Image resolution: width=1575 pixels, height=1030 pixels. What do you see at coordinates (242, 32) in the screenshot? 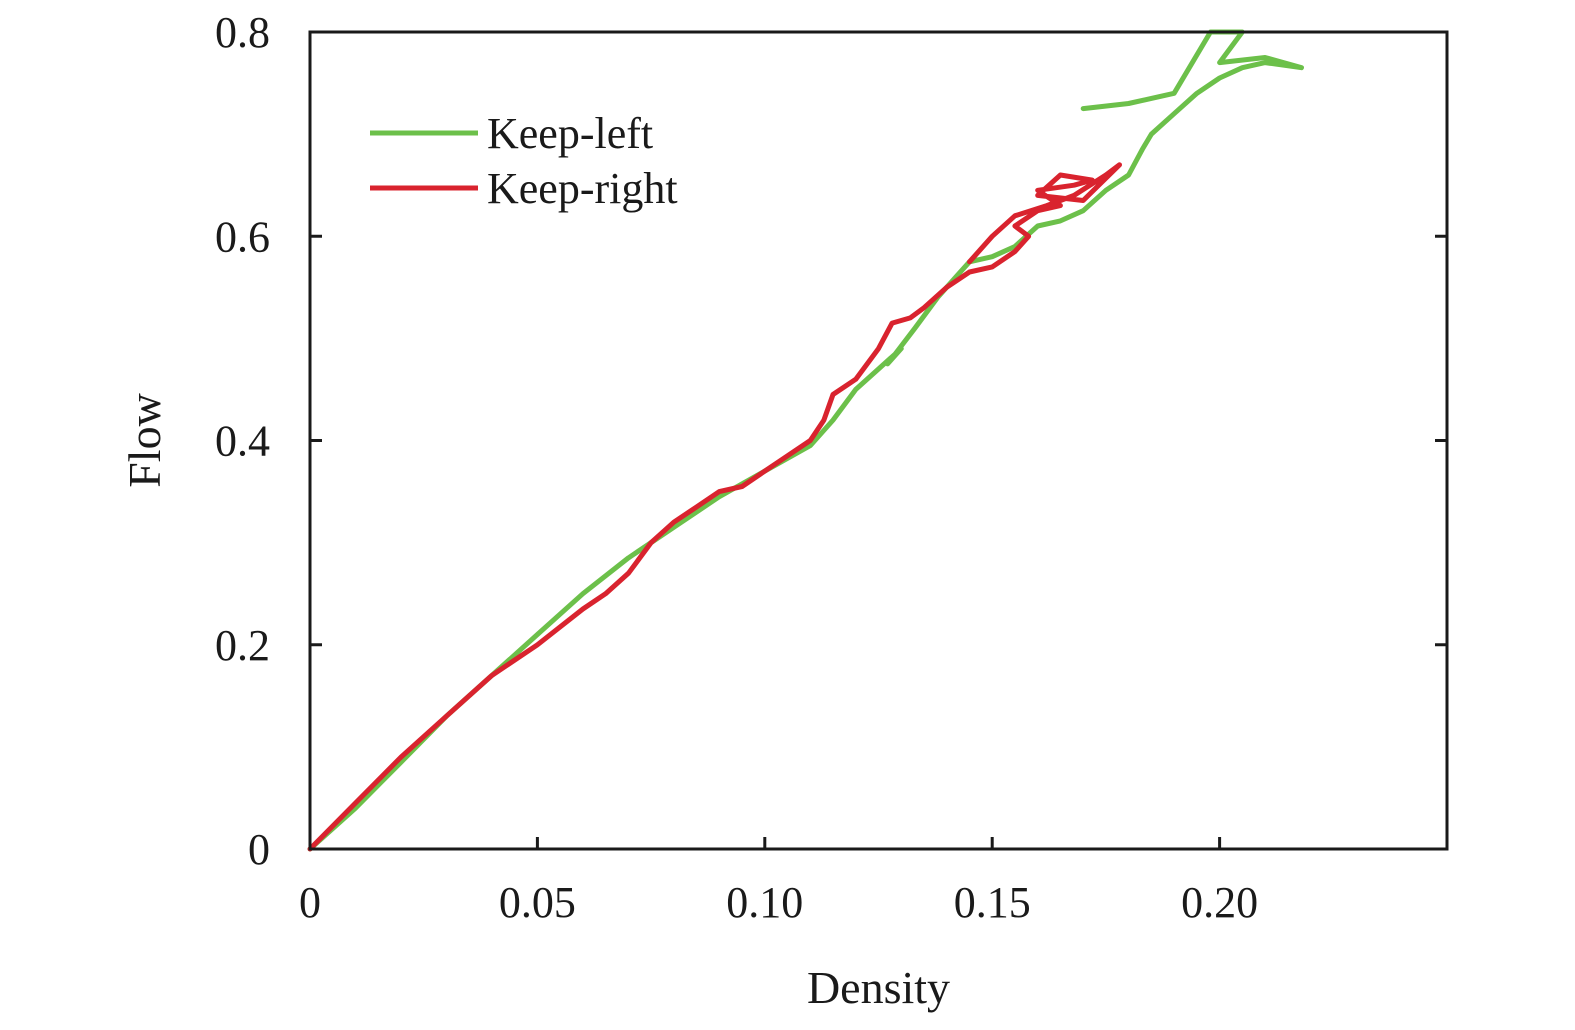
I see `y-tick-label: 0.8` at bounding box center [242, 32].